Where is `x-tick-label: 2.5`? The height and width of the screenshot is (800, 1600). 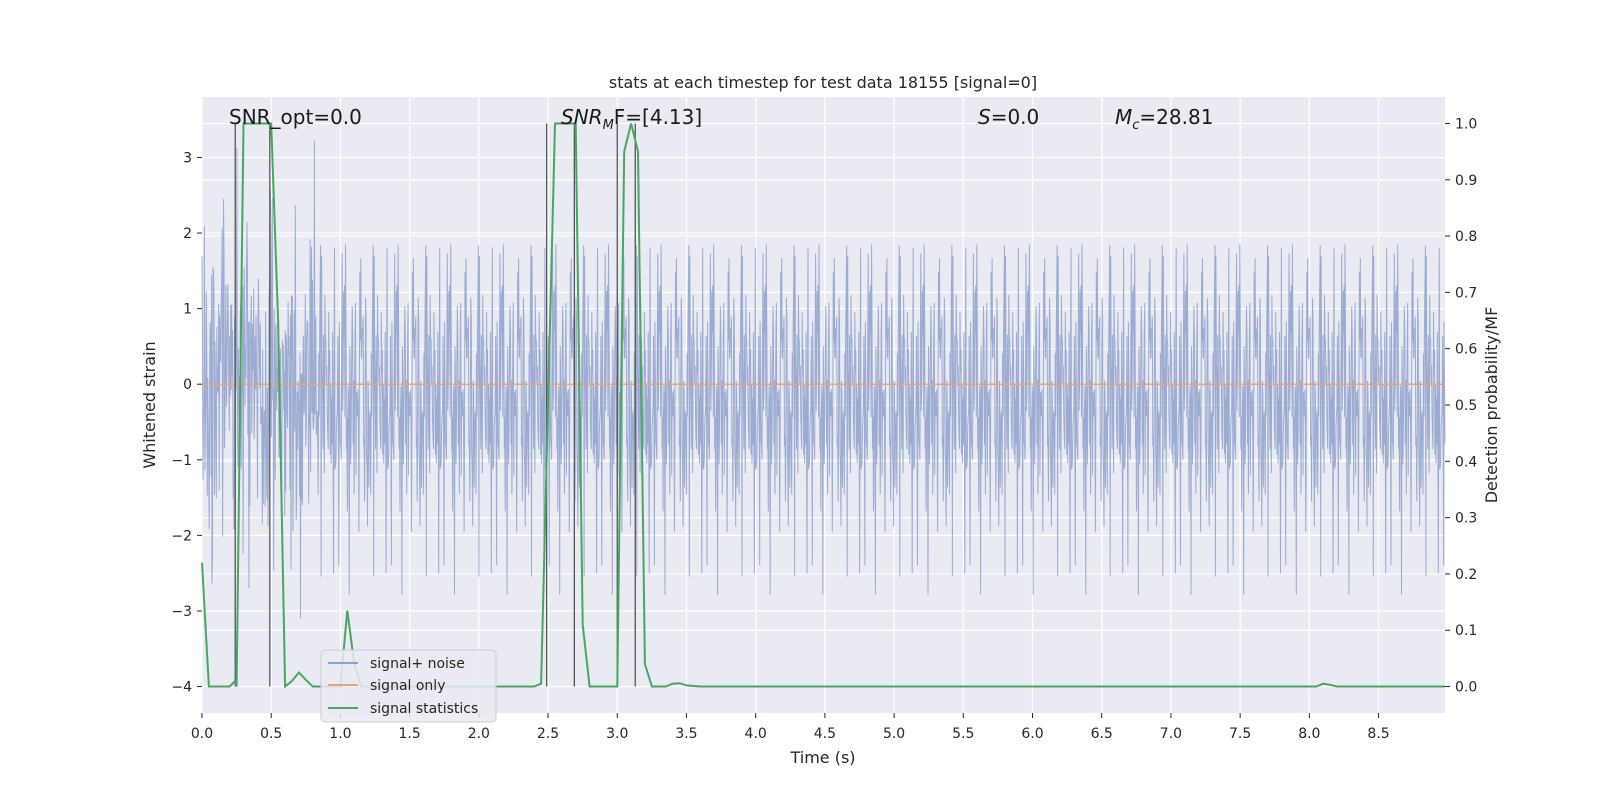 x-tick-label: 2.5 is located at coordinates (548, 734).